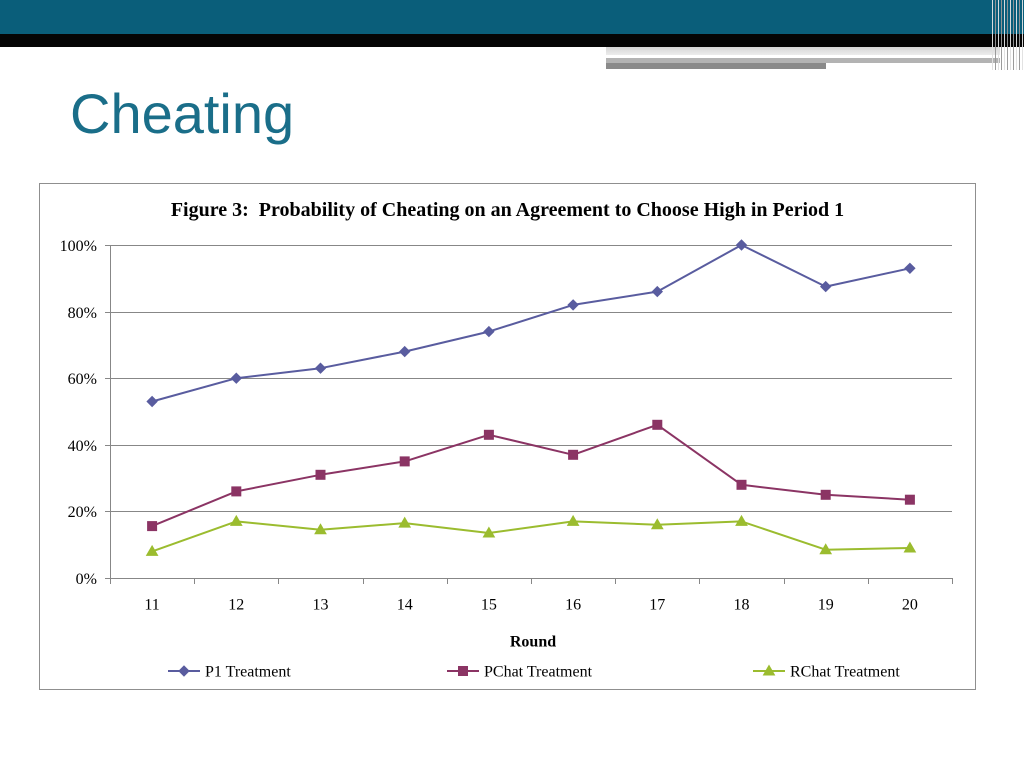 This screenshot has width=1024, height=768. What do you see at coordinates (321, 605) in the screenshot?
I see `x-tick-label: 13` at bounding box center [321, 605].